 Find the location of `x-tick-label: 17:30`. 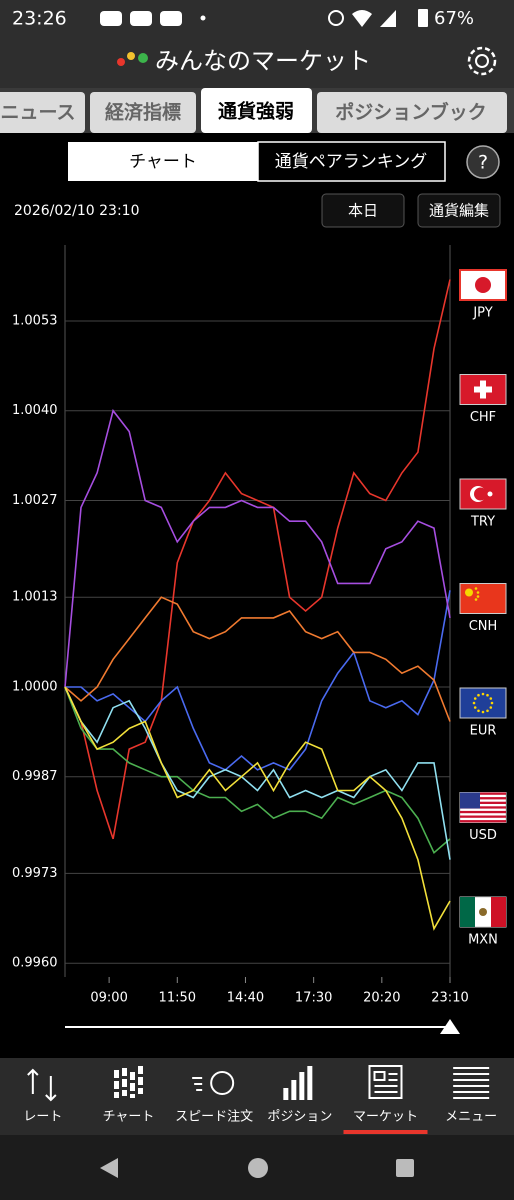

x-tick-label: 17:30 is located at coordinates (313, 998).